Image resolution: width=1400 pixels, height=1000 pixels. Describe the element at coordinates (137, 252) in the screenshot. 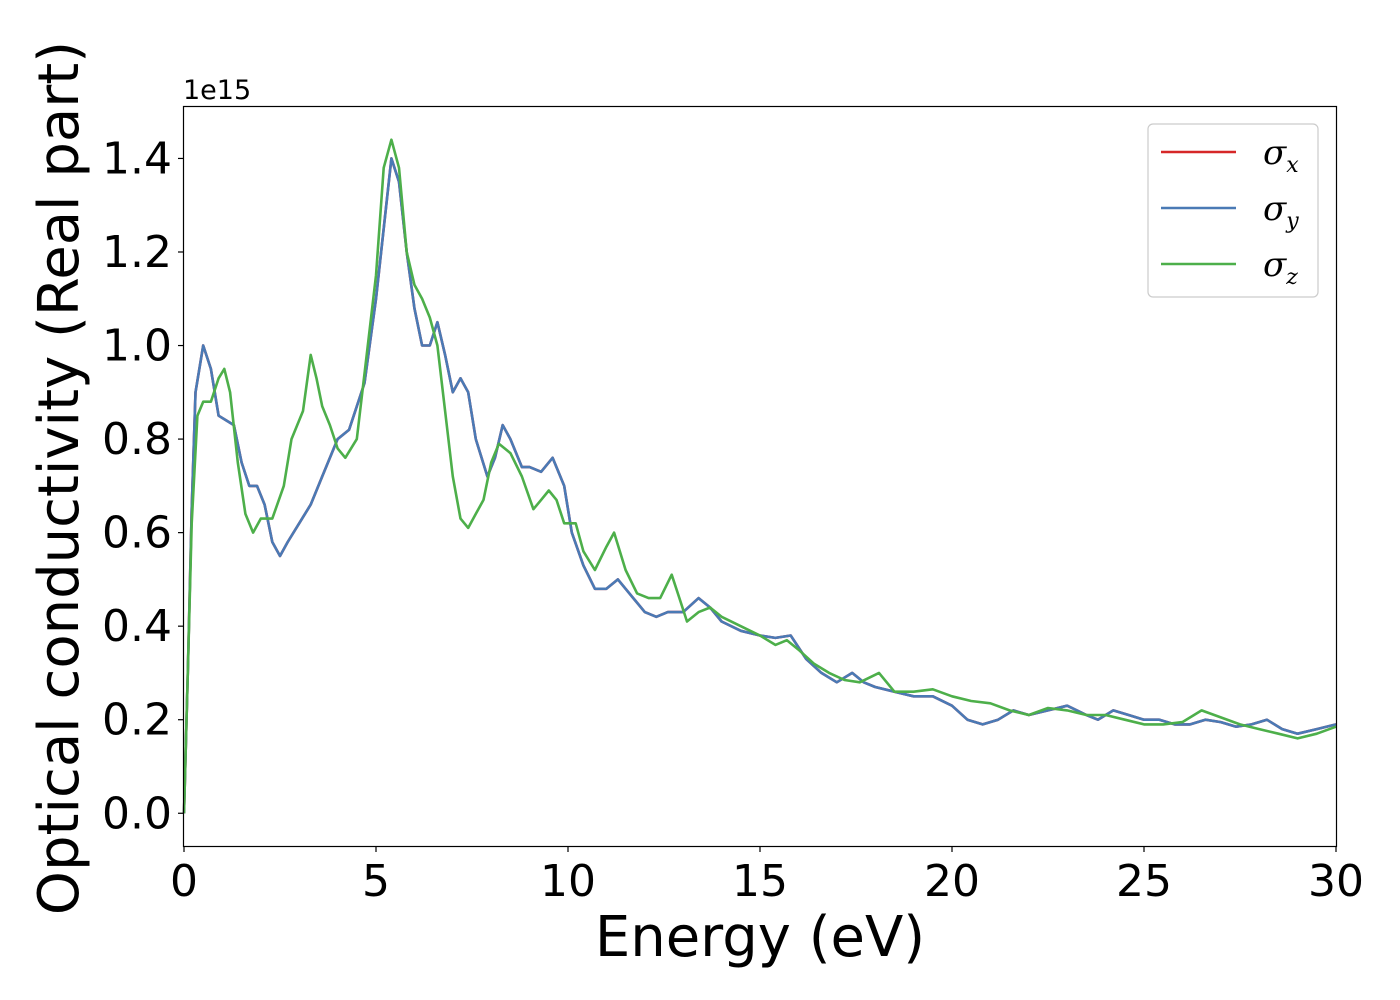

I see `y-tick-label: 1.2` at that location.